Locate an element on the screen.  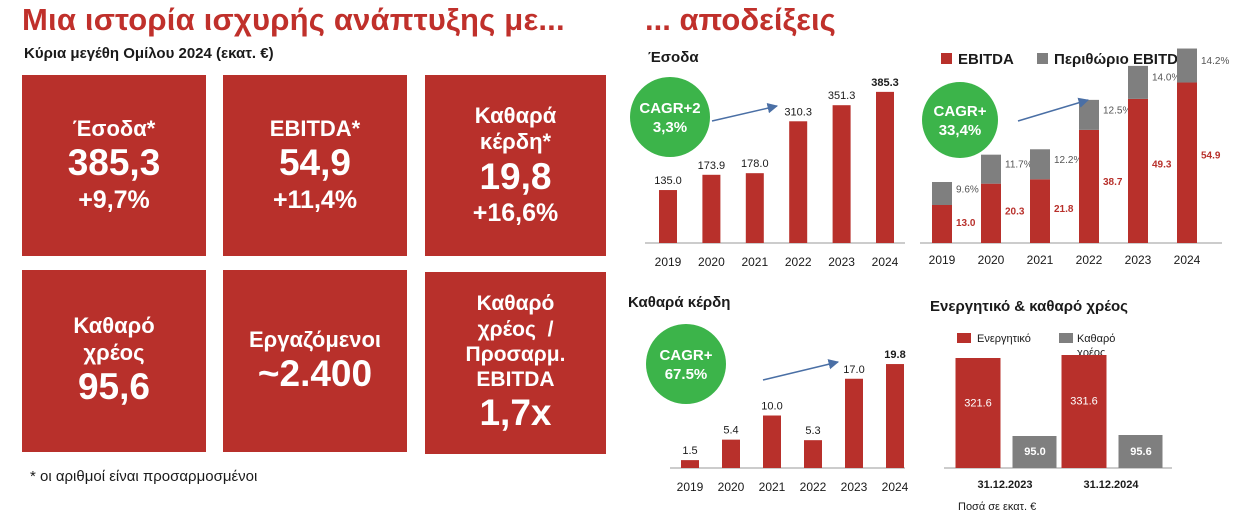
profit-tick-label: 2022 is located at coordinates (813, 487).